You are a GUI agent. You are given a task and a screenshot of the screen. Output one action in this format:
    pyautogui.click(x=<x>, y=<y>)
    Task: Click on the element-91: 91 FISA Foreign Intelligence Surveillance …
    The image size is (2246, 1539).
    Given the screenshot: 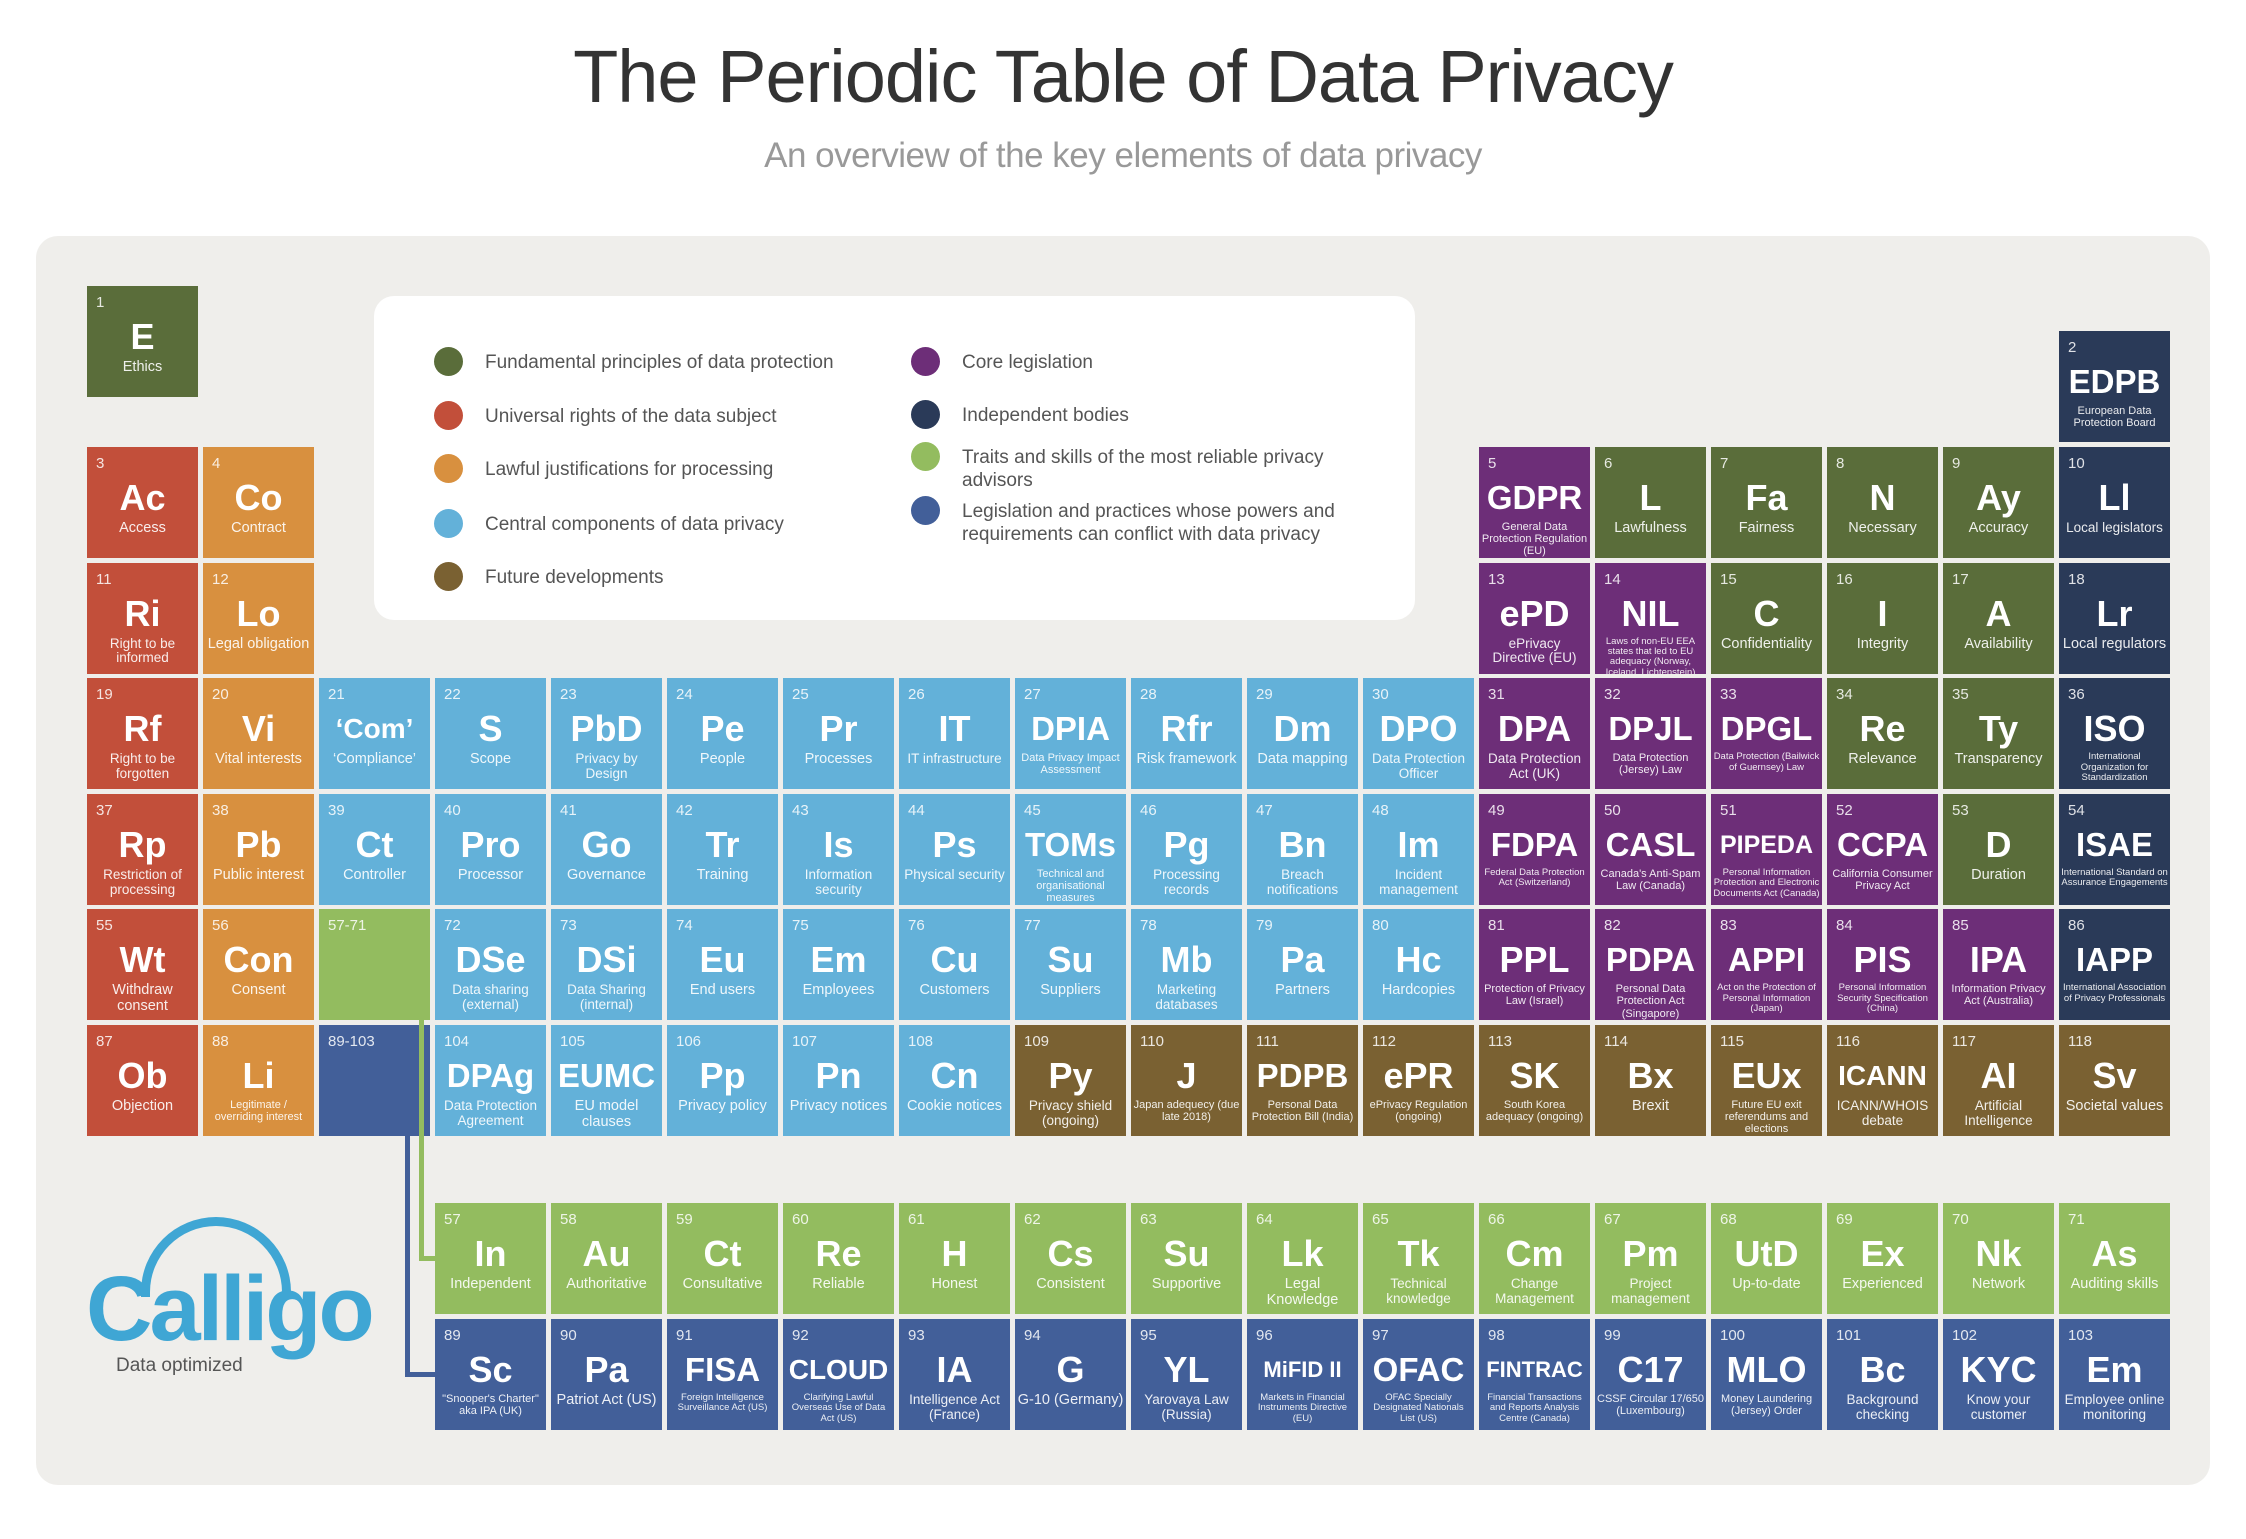 What is the action you would take?
    pyautogui.click(x=722, y=1374)
    